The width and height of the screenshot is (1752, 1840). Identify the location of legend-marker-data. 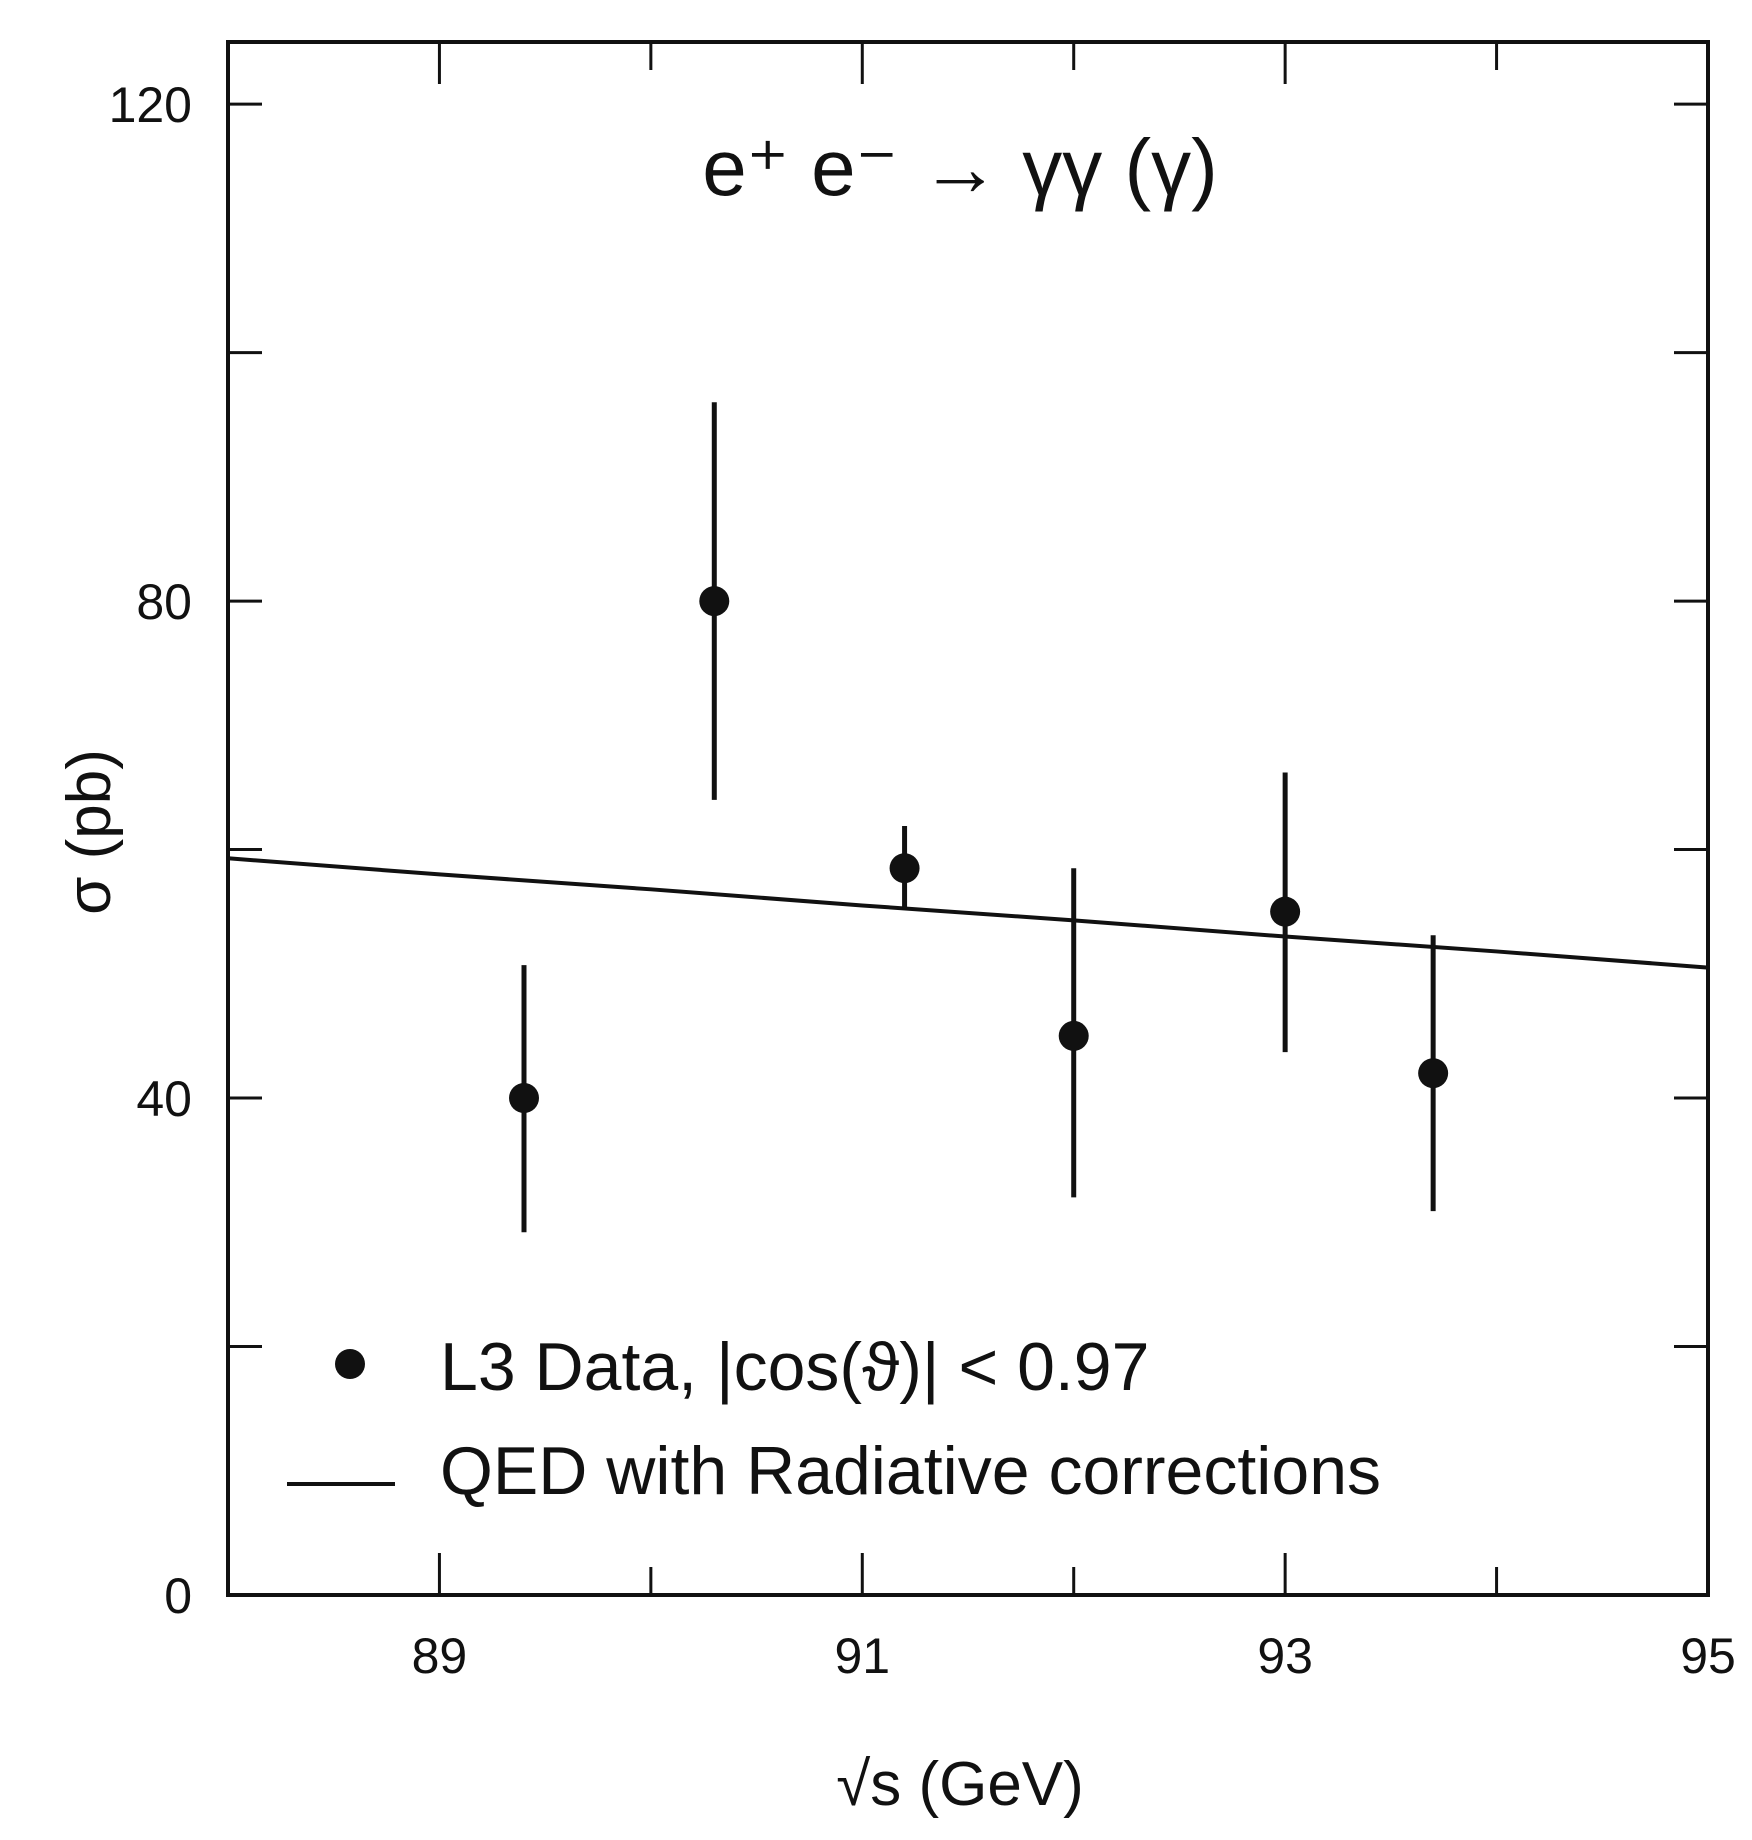
(350, 1364).